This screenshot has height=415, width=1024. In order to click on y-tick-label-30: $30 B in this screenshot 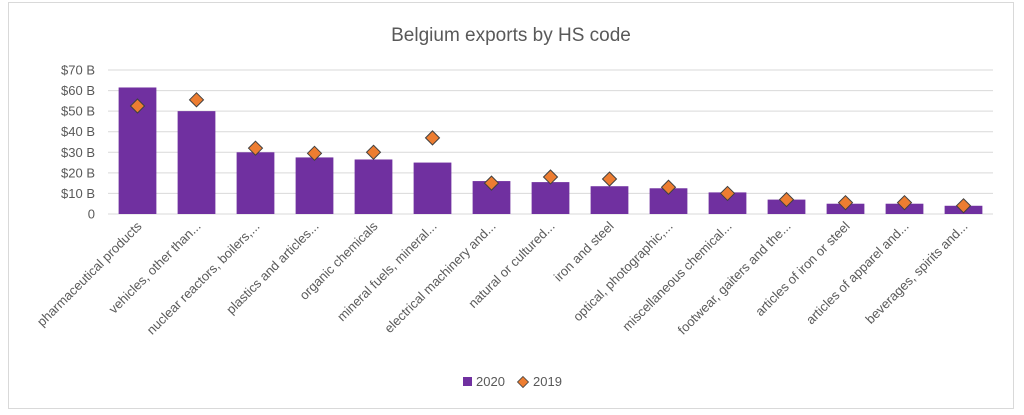, I will do `click(78, 152)`.